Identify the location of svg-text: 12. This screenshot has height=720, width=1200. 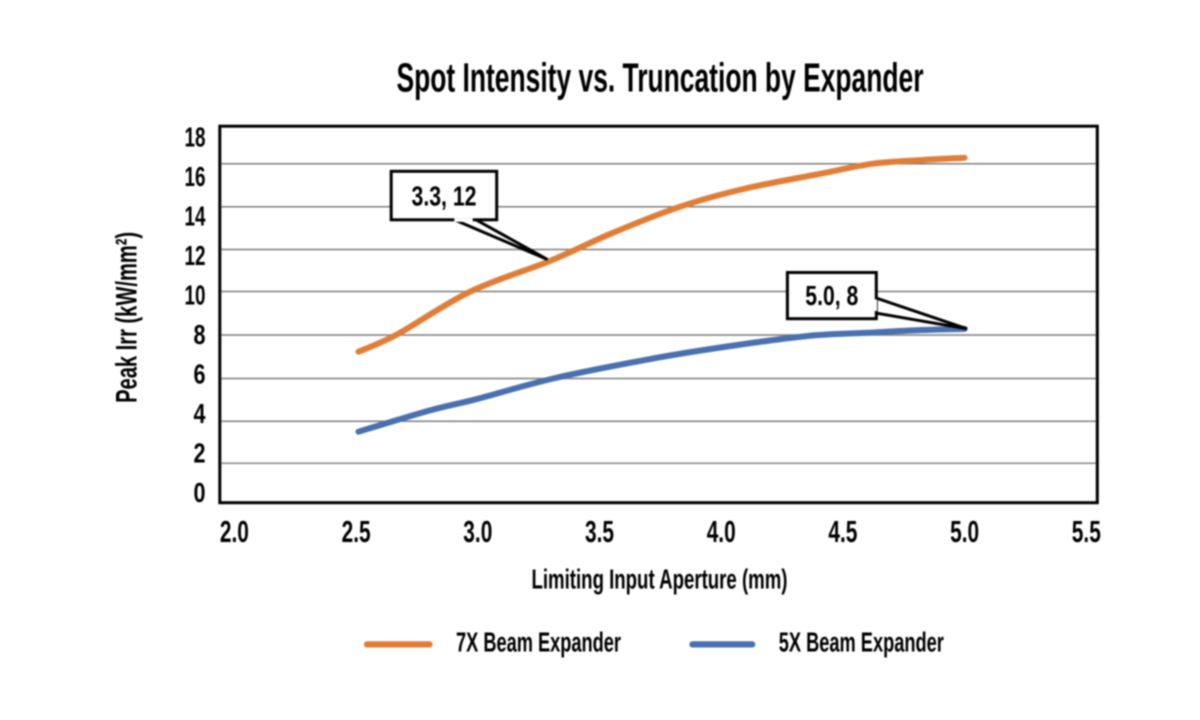
(195, 255).